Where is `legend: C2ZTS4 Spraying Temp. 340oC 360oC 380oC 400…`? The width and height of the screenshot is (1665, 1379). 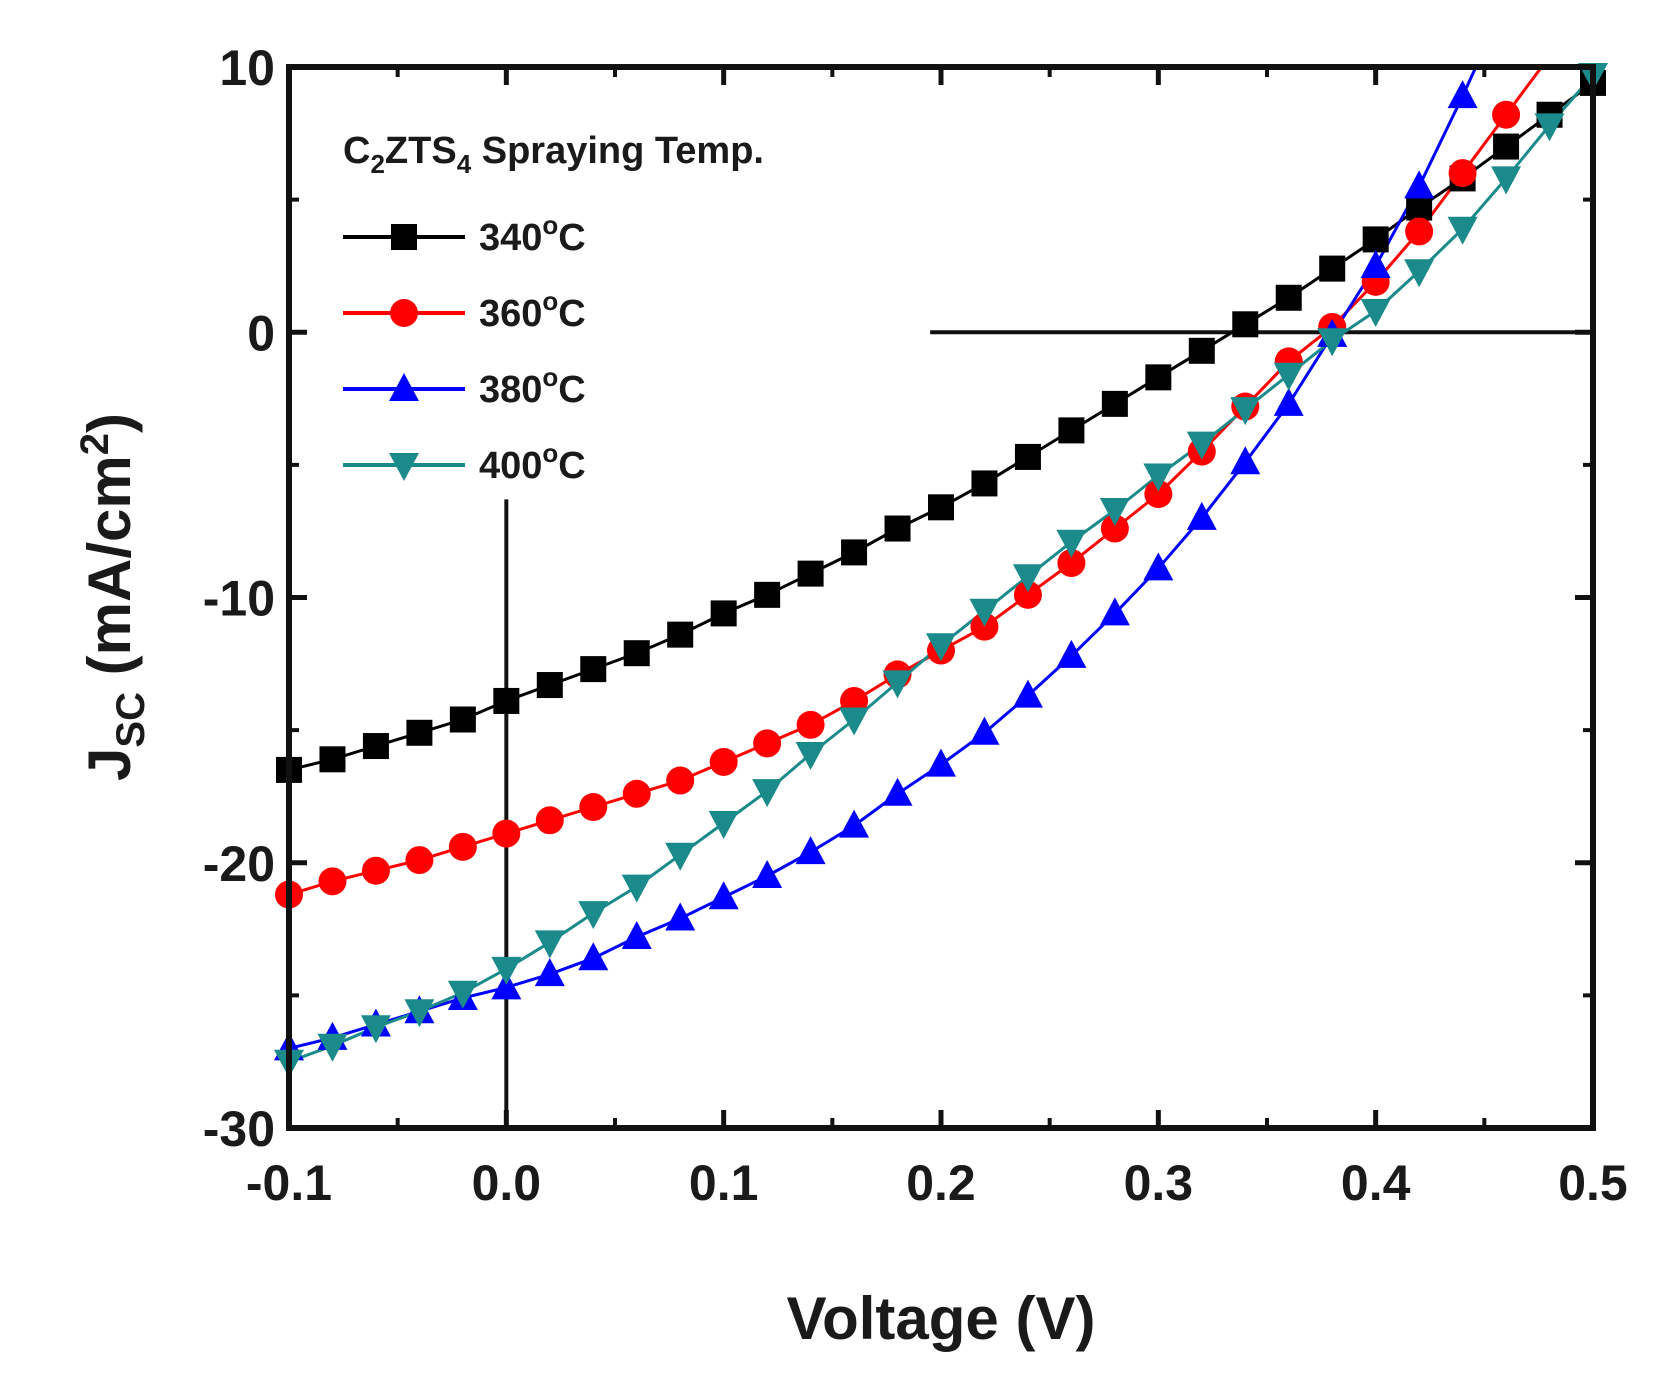
legend: C2ZTS4 Spraying Temp. 340oC 360oC 380oC 400… is located at coordinates (553, 308).